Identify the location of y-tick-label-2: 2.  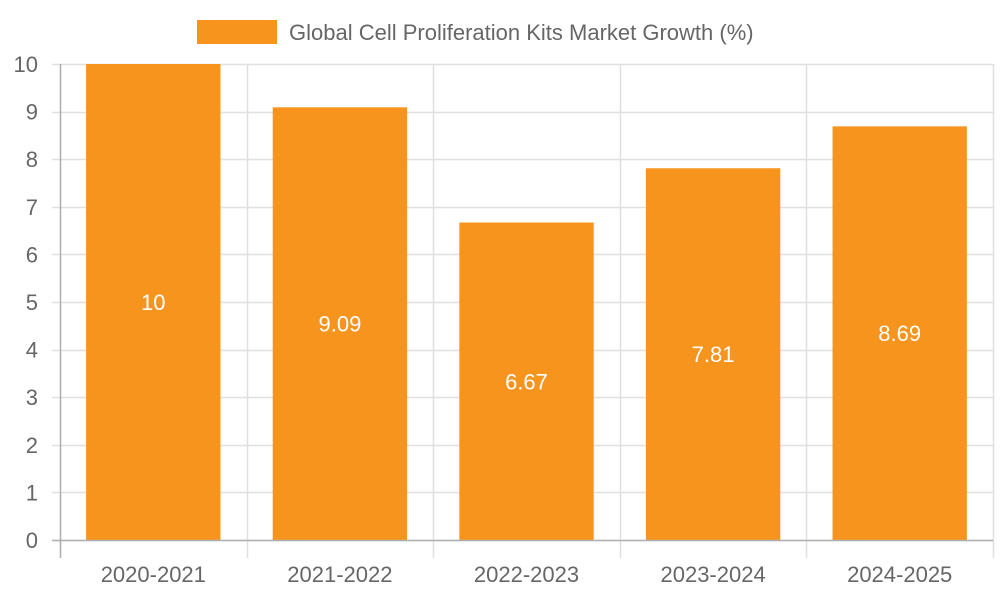
(32, 445).